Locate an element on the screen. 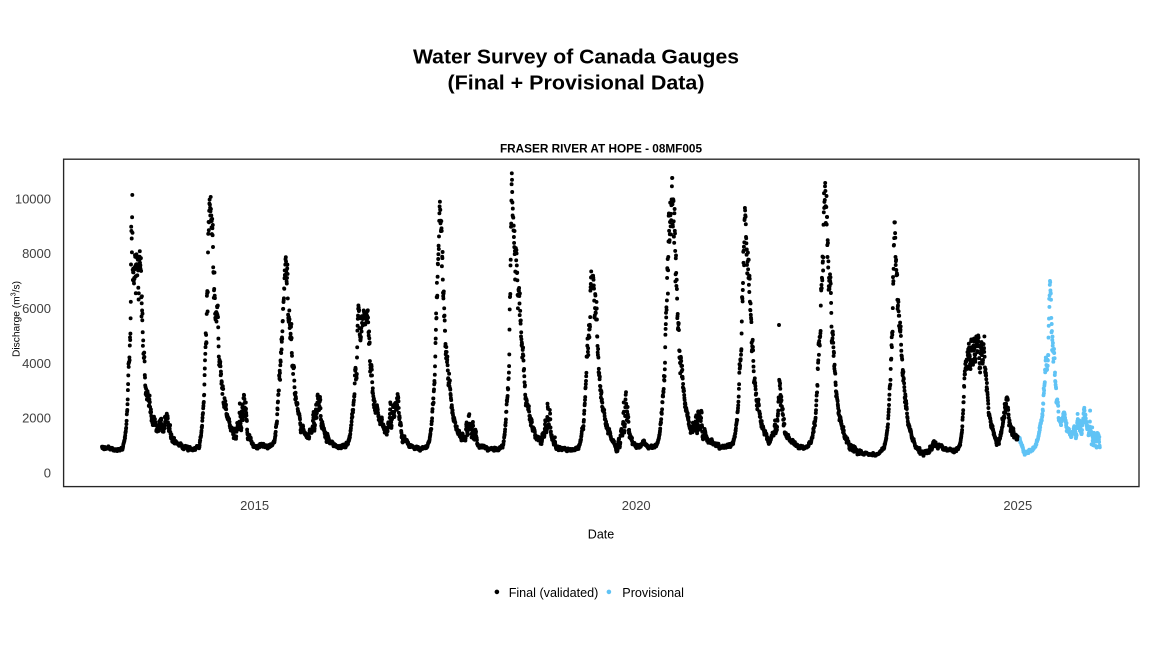  svg-text: 4000 is located at coordinates (36, 363).